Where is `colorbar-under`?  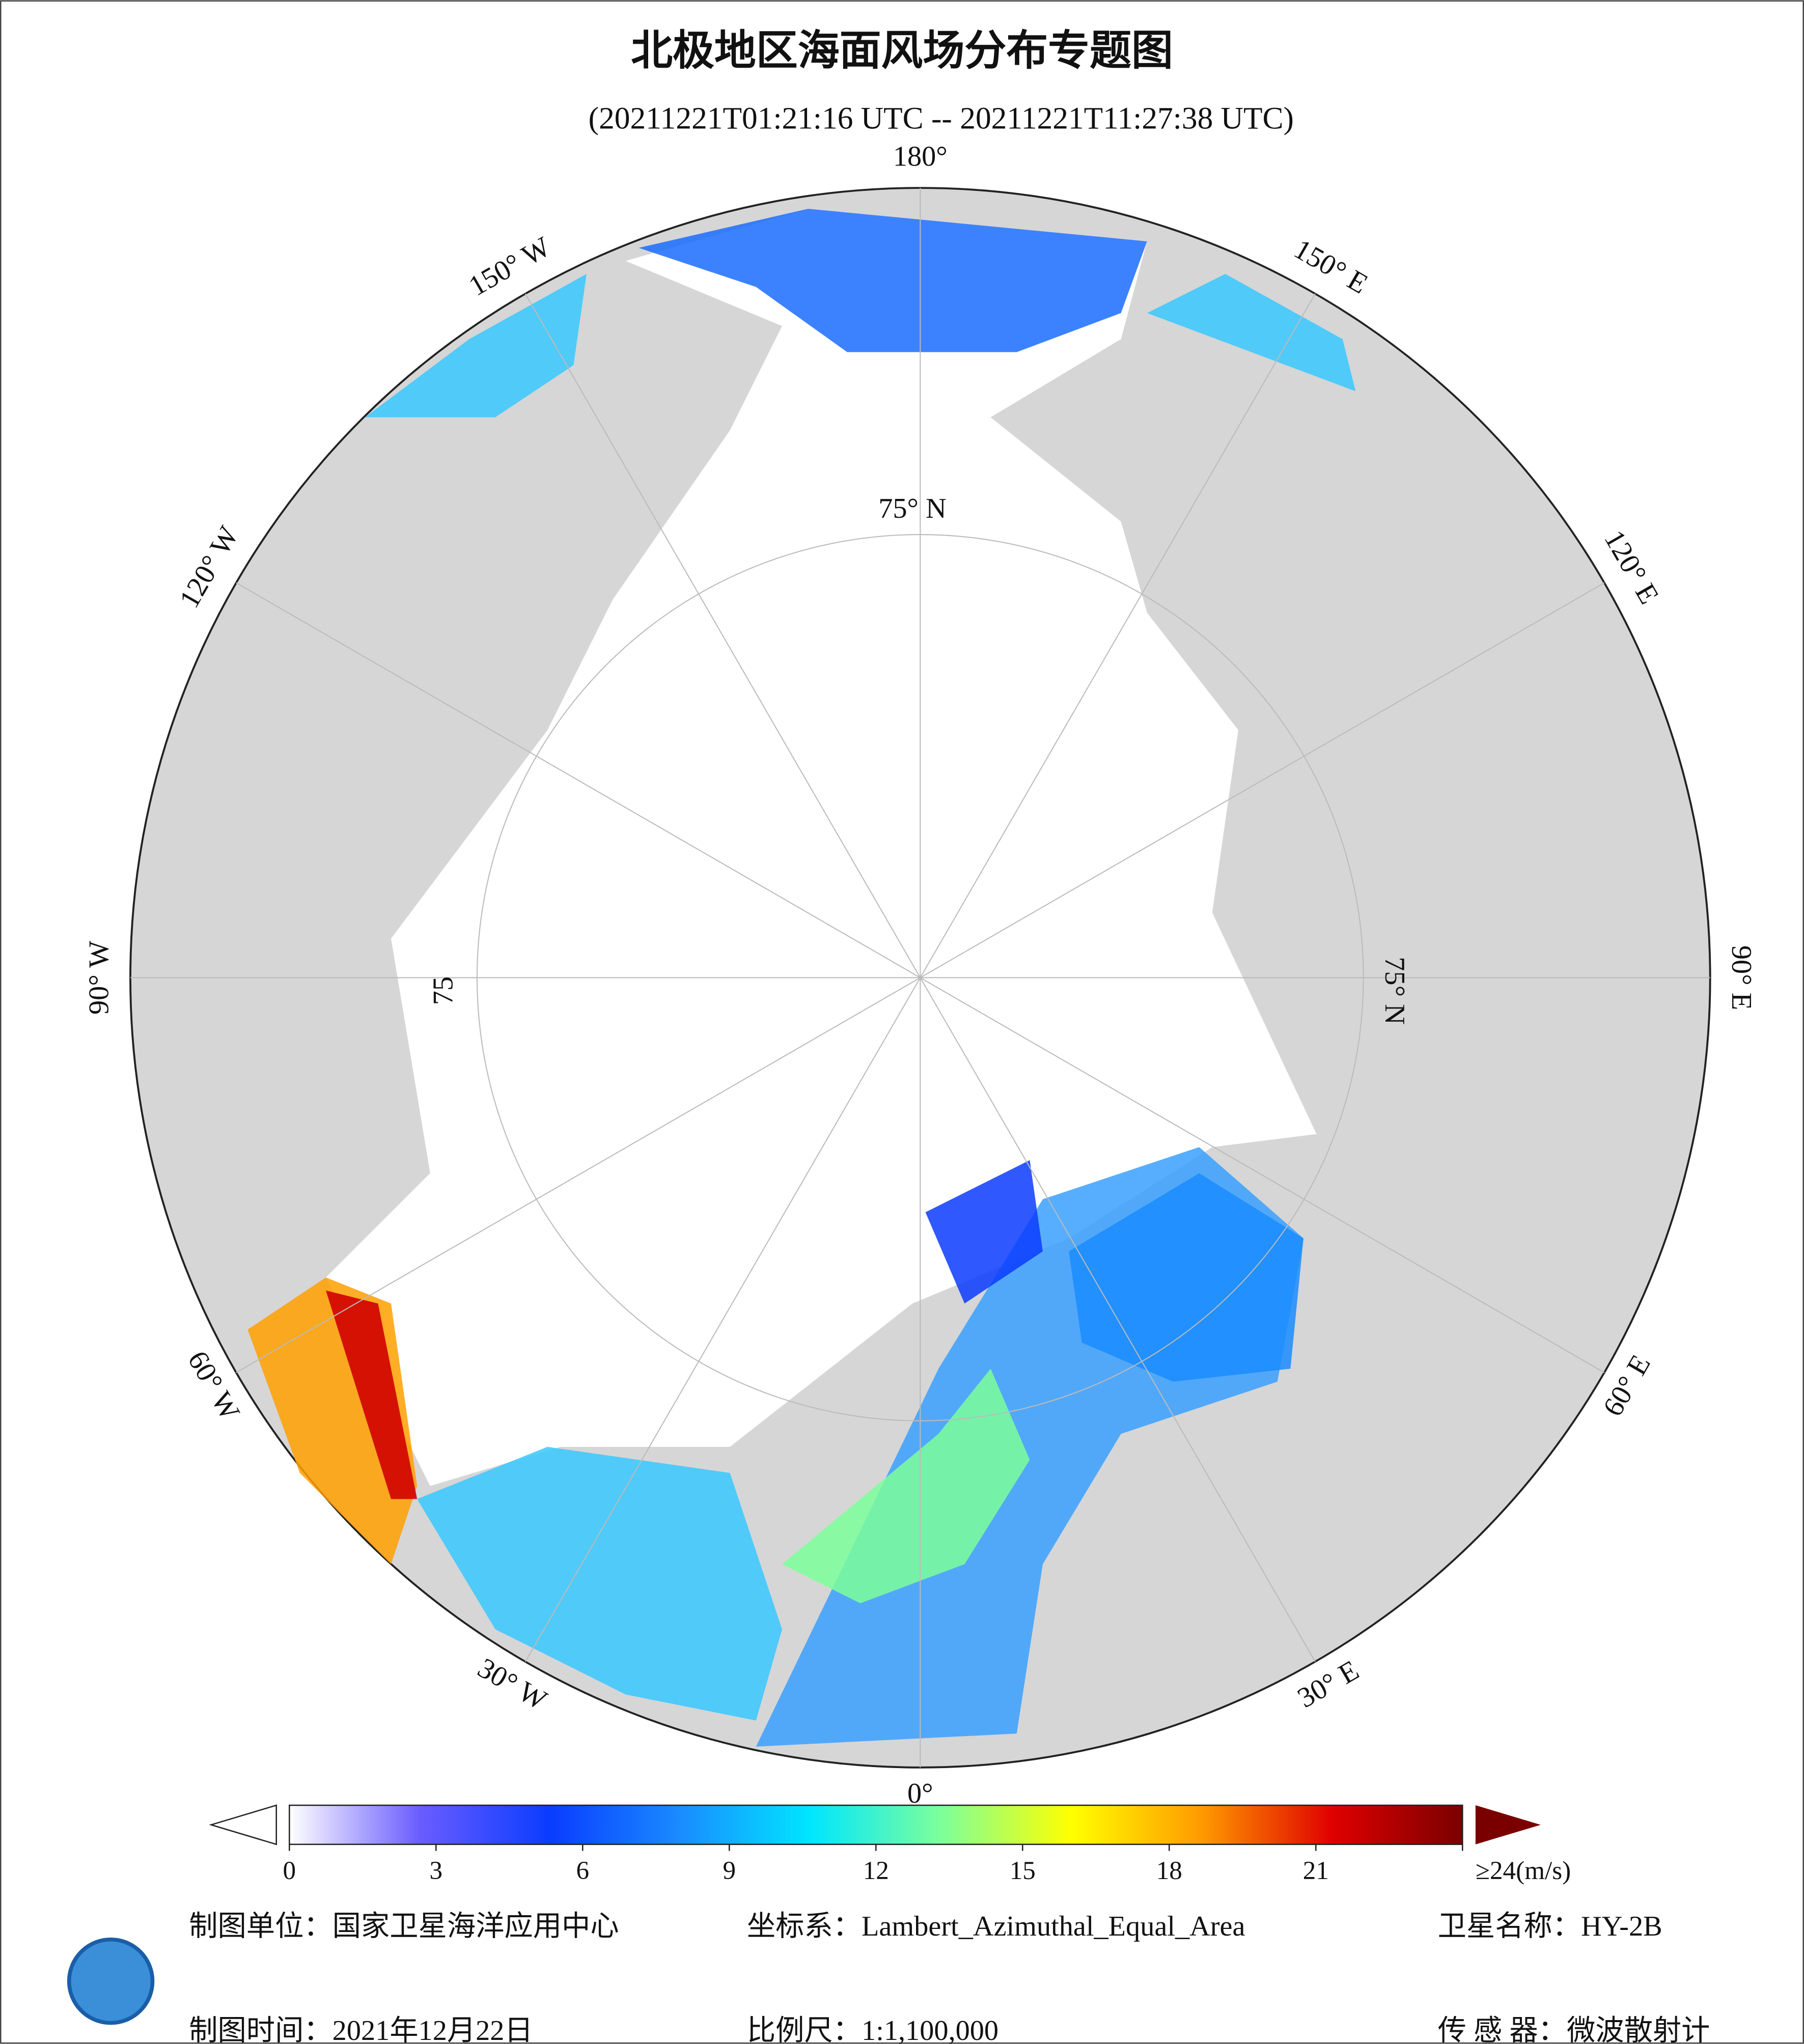 colorbar-under is located at coordinates (243, 1824).